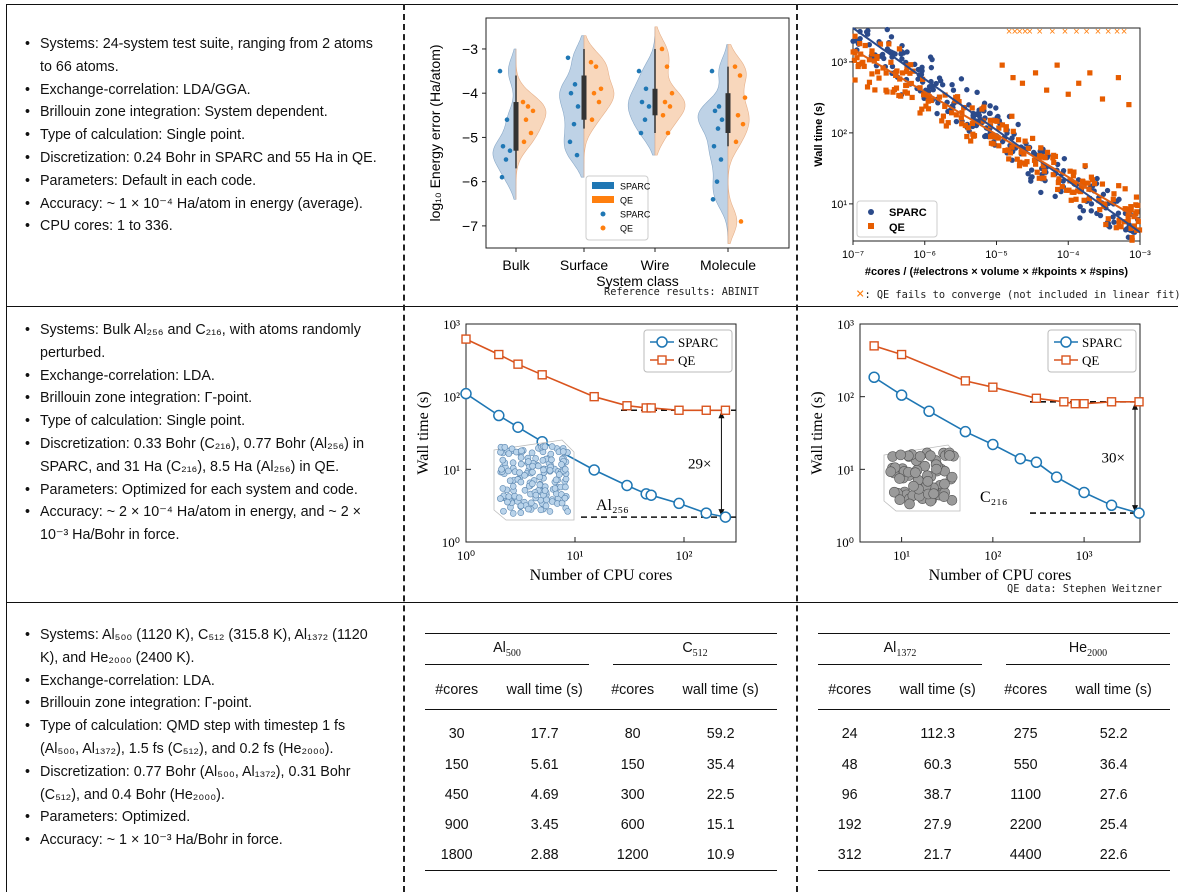 The height and width of the screenshot is (892, 1179). I want to click on y-tick-label: −5, so click(470, 137).